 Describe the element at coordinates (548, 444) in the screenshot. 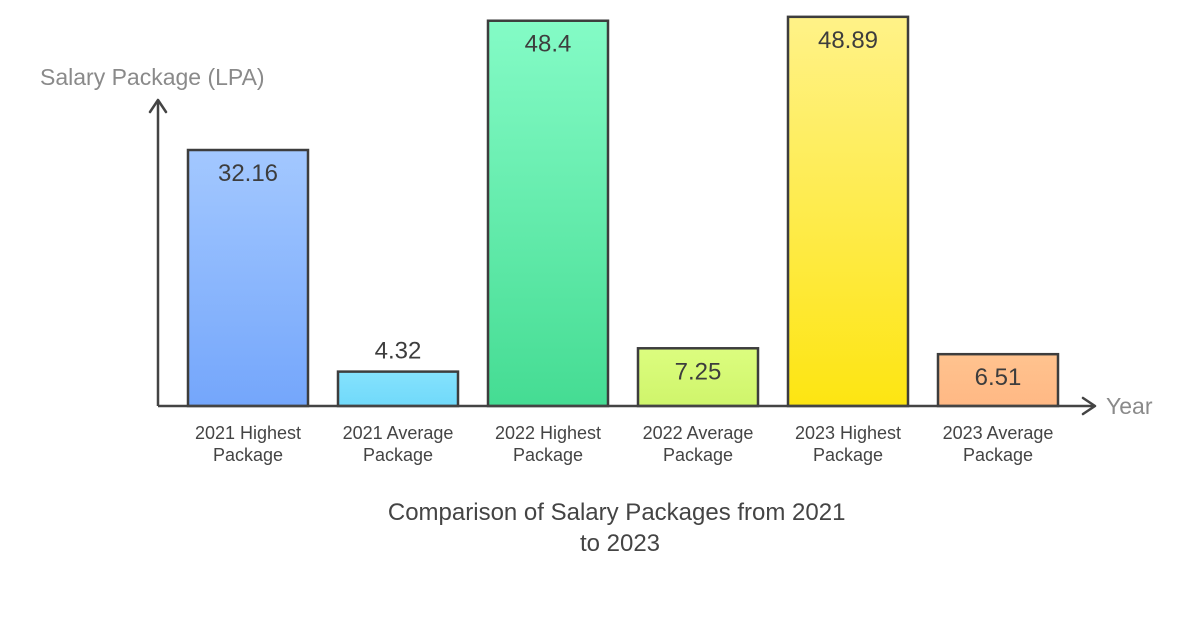

I see `x-tick-label-3: 2022 Highest Package` at that location.